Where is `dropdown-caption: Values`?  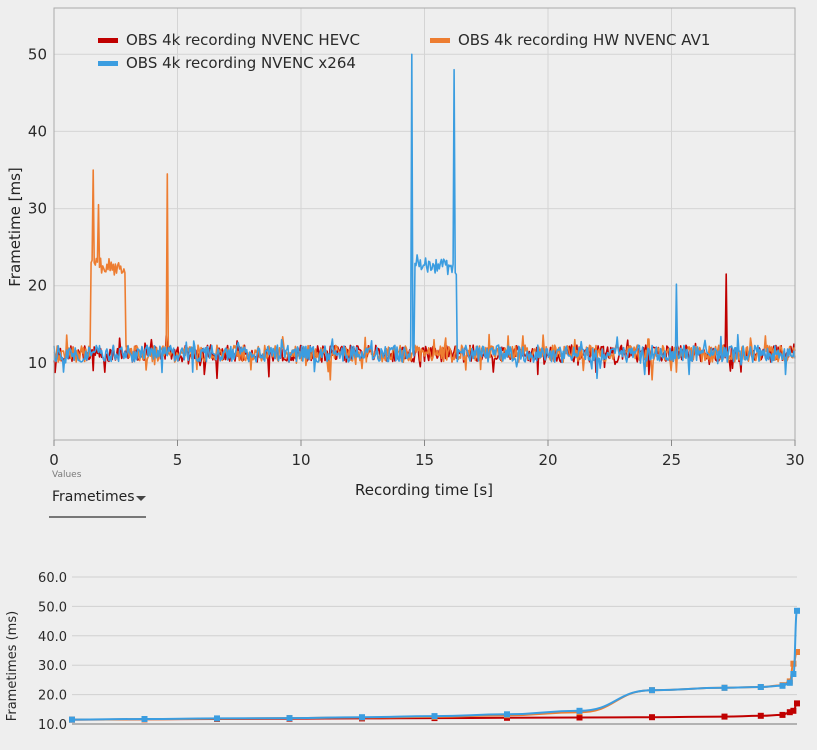 dropdown-caption: Values is located at coordinates (67, 475).